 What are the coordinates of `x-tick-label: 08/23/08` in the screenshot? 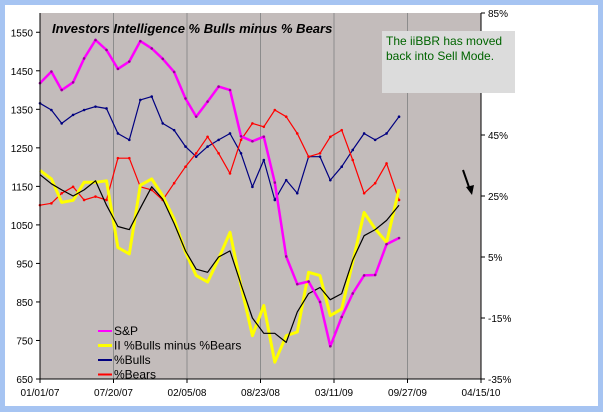 It's located at (260, 393).